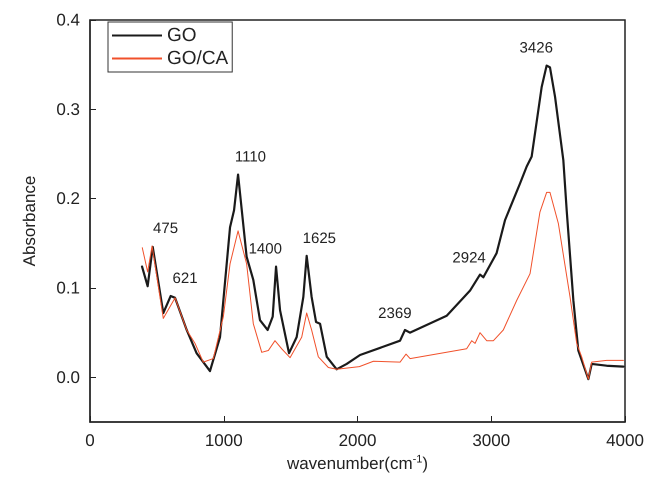  I want to click on x-tick-label: 3000, so click(491, 440).